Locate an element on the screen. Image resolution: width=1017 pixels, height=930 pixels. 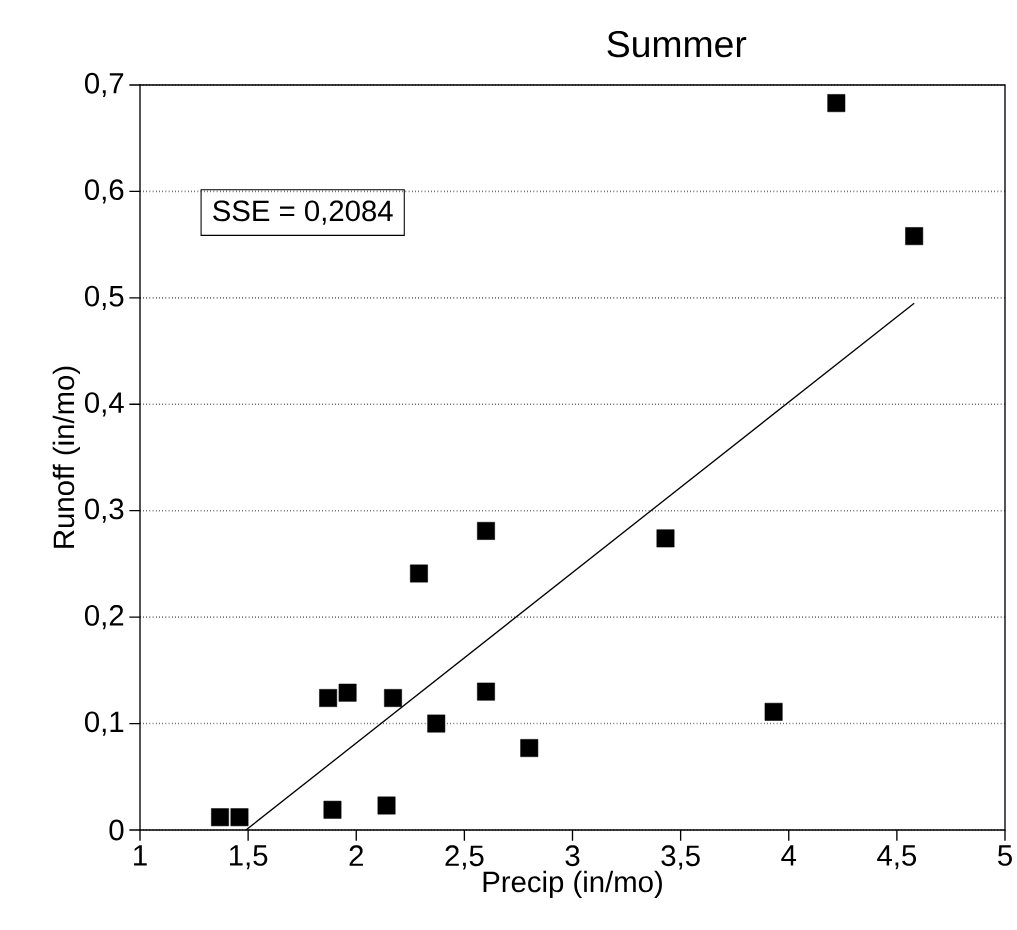
y-tick-label: 0,7 is located at coordinates (104, 85).